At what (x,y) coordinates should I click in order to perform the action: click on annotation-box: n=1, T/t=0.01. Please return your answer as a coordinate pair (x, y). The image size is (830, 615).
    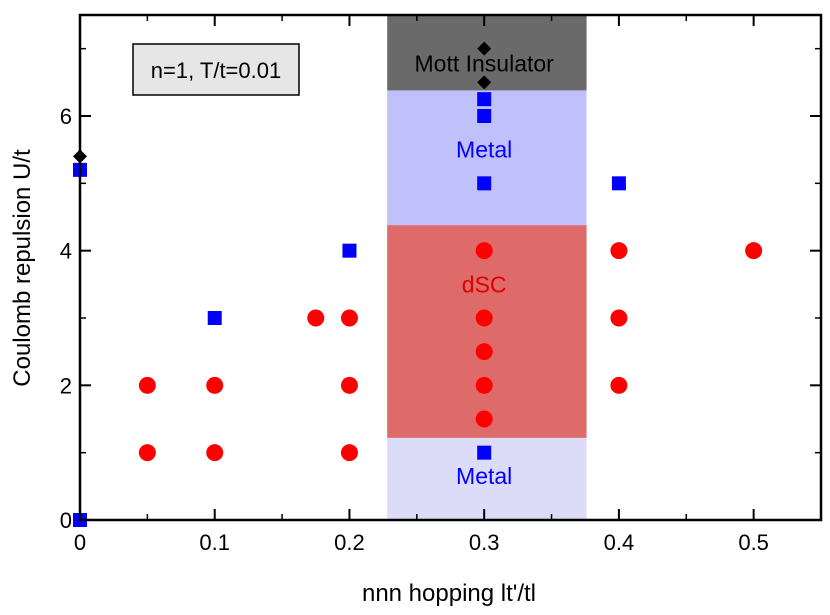
    Looking at the image, I should click on (216, 69).